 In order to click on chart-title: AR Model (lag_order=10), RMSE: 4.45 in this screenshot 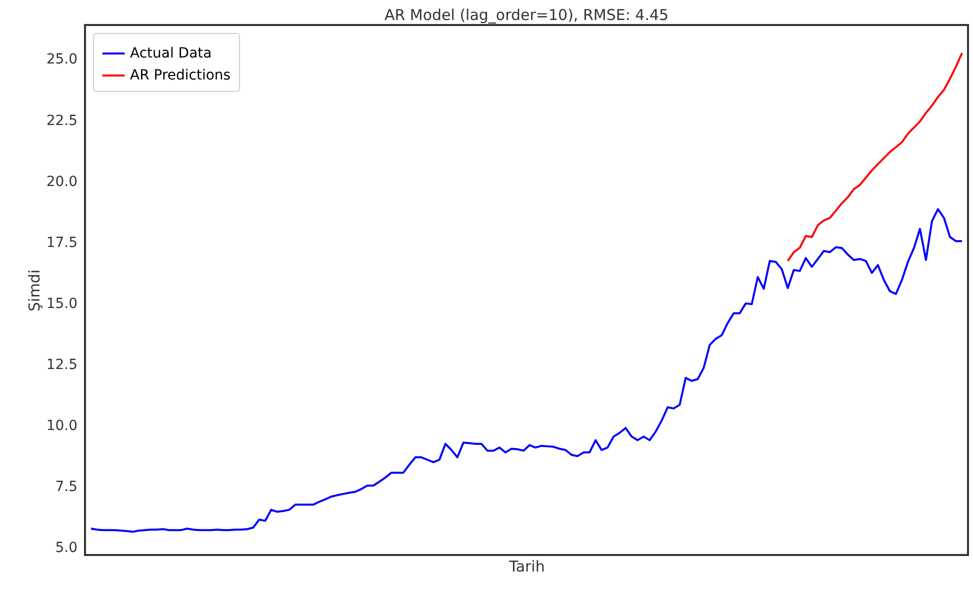, I will do `click(526, 15)`.